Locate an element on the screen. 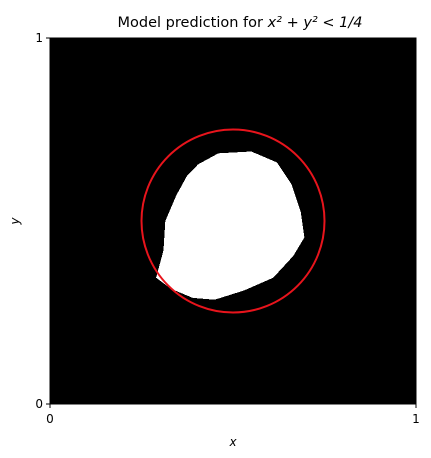 The width and height of the screenshot is (431, 458). y-tick-label: 0 is located at coordinates (39, 404).